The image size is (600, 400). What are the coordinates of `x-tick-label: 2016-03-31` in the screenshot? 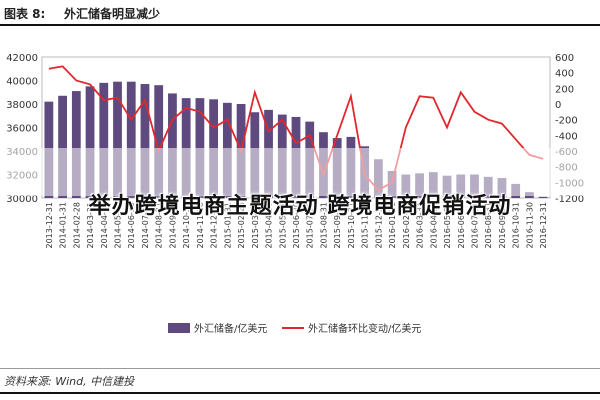 It's located at (420, 225).